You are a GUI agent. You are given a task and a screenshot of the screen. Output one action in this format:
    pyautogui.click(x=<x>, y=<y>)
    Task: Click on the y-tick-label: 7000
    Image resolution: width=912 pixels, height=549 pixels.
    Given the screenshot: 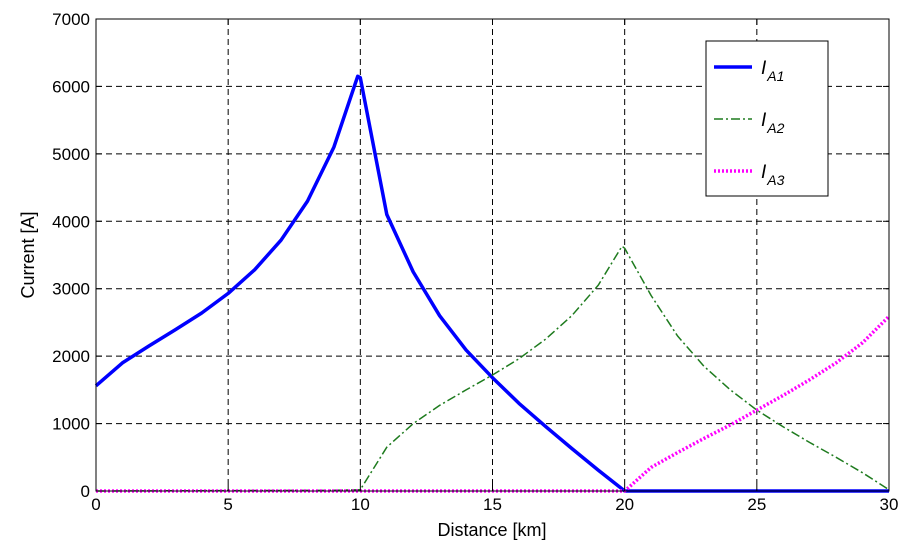 What is the action you would take?
    pyautogui.click(x=71, y=19)
    